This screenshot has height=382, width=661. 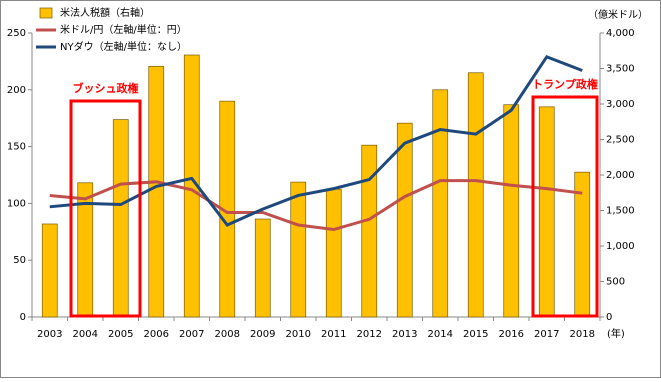 I want to click on x-tick-label: 2015, so click(x=475, y=334).